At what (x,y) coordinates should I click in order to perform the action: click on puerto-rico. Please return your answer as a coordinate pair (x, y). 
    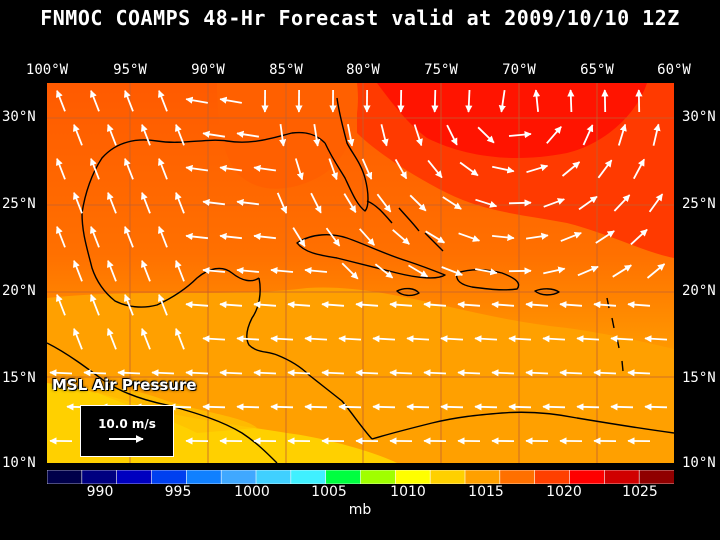
    Looking at the image, I should click on (547, 292).